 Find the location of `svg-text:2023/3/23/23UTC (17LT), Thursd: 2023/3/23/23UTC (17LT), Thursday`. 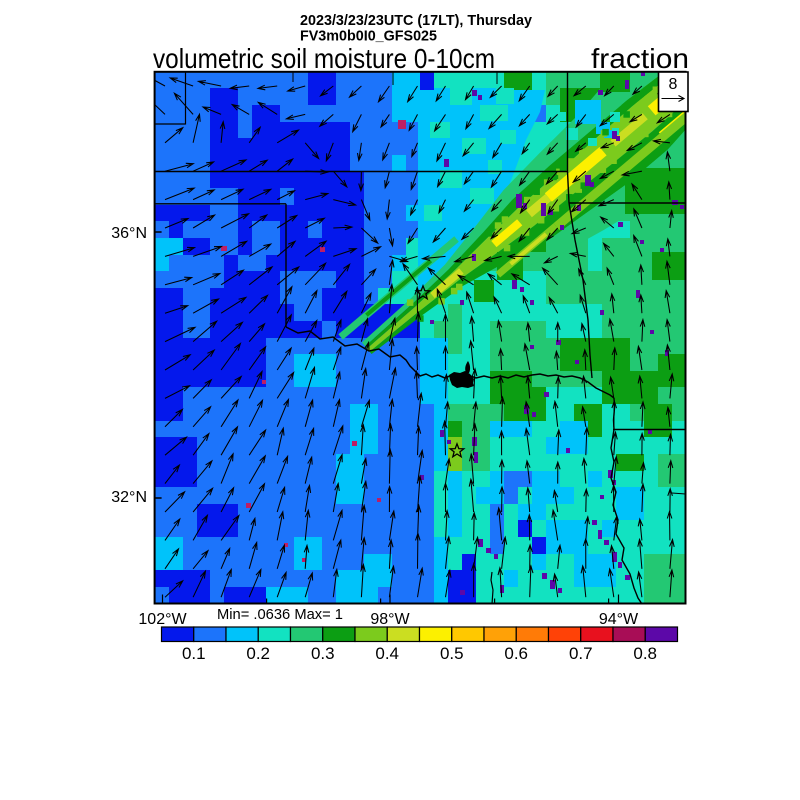

svg-text:2023/3/23/23UTC (17LT), Thursd: 2023/3/23/23UTC (17LT), Thursday is located at coordinates (416, 20).